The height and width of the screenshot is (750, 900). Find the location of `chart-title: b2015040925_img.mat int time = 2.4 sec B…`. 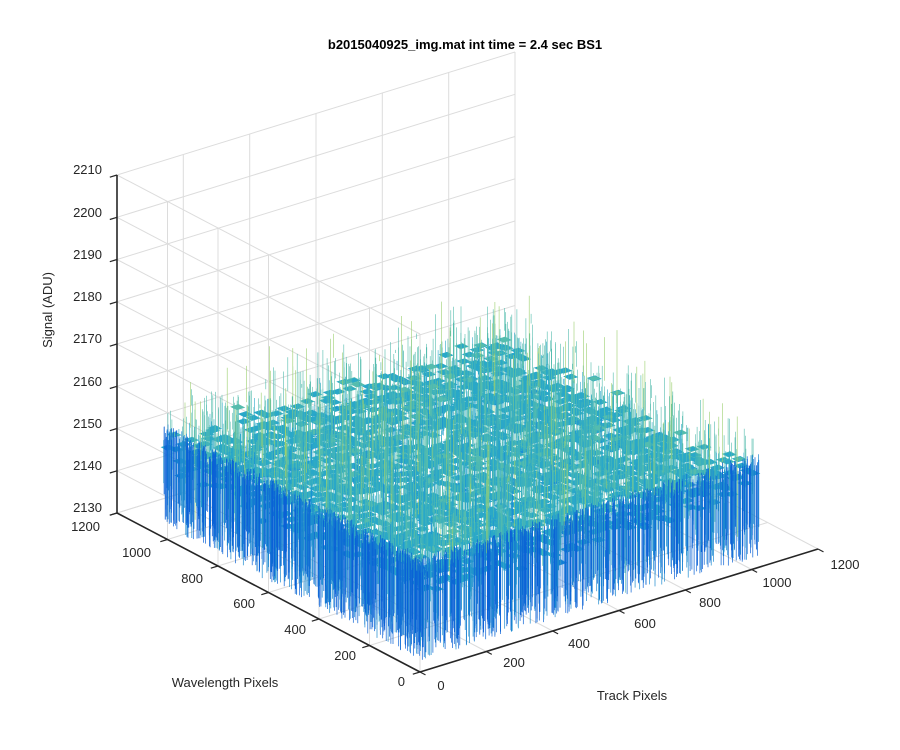

chart-title: b2015040925_img.mat int time = 2.4 sec B… is located at coordinates (465, 44).